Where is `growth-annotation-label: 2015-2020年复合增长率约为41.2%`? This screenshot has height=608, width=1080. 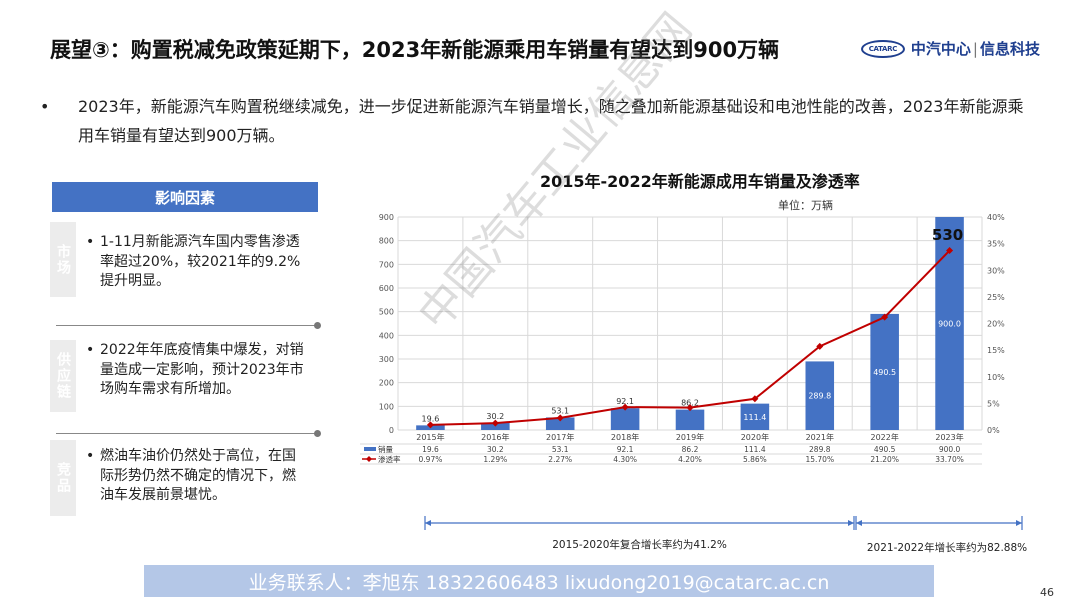 growth-annotation-label: 2015-2020年复合增长率约为41.2% is located at coordinates (639, 544).